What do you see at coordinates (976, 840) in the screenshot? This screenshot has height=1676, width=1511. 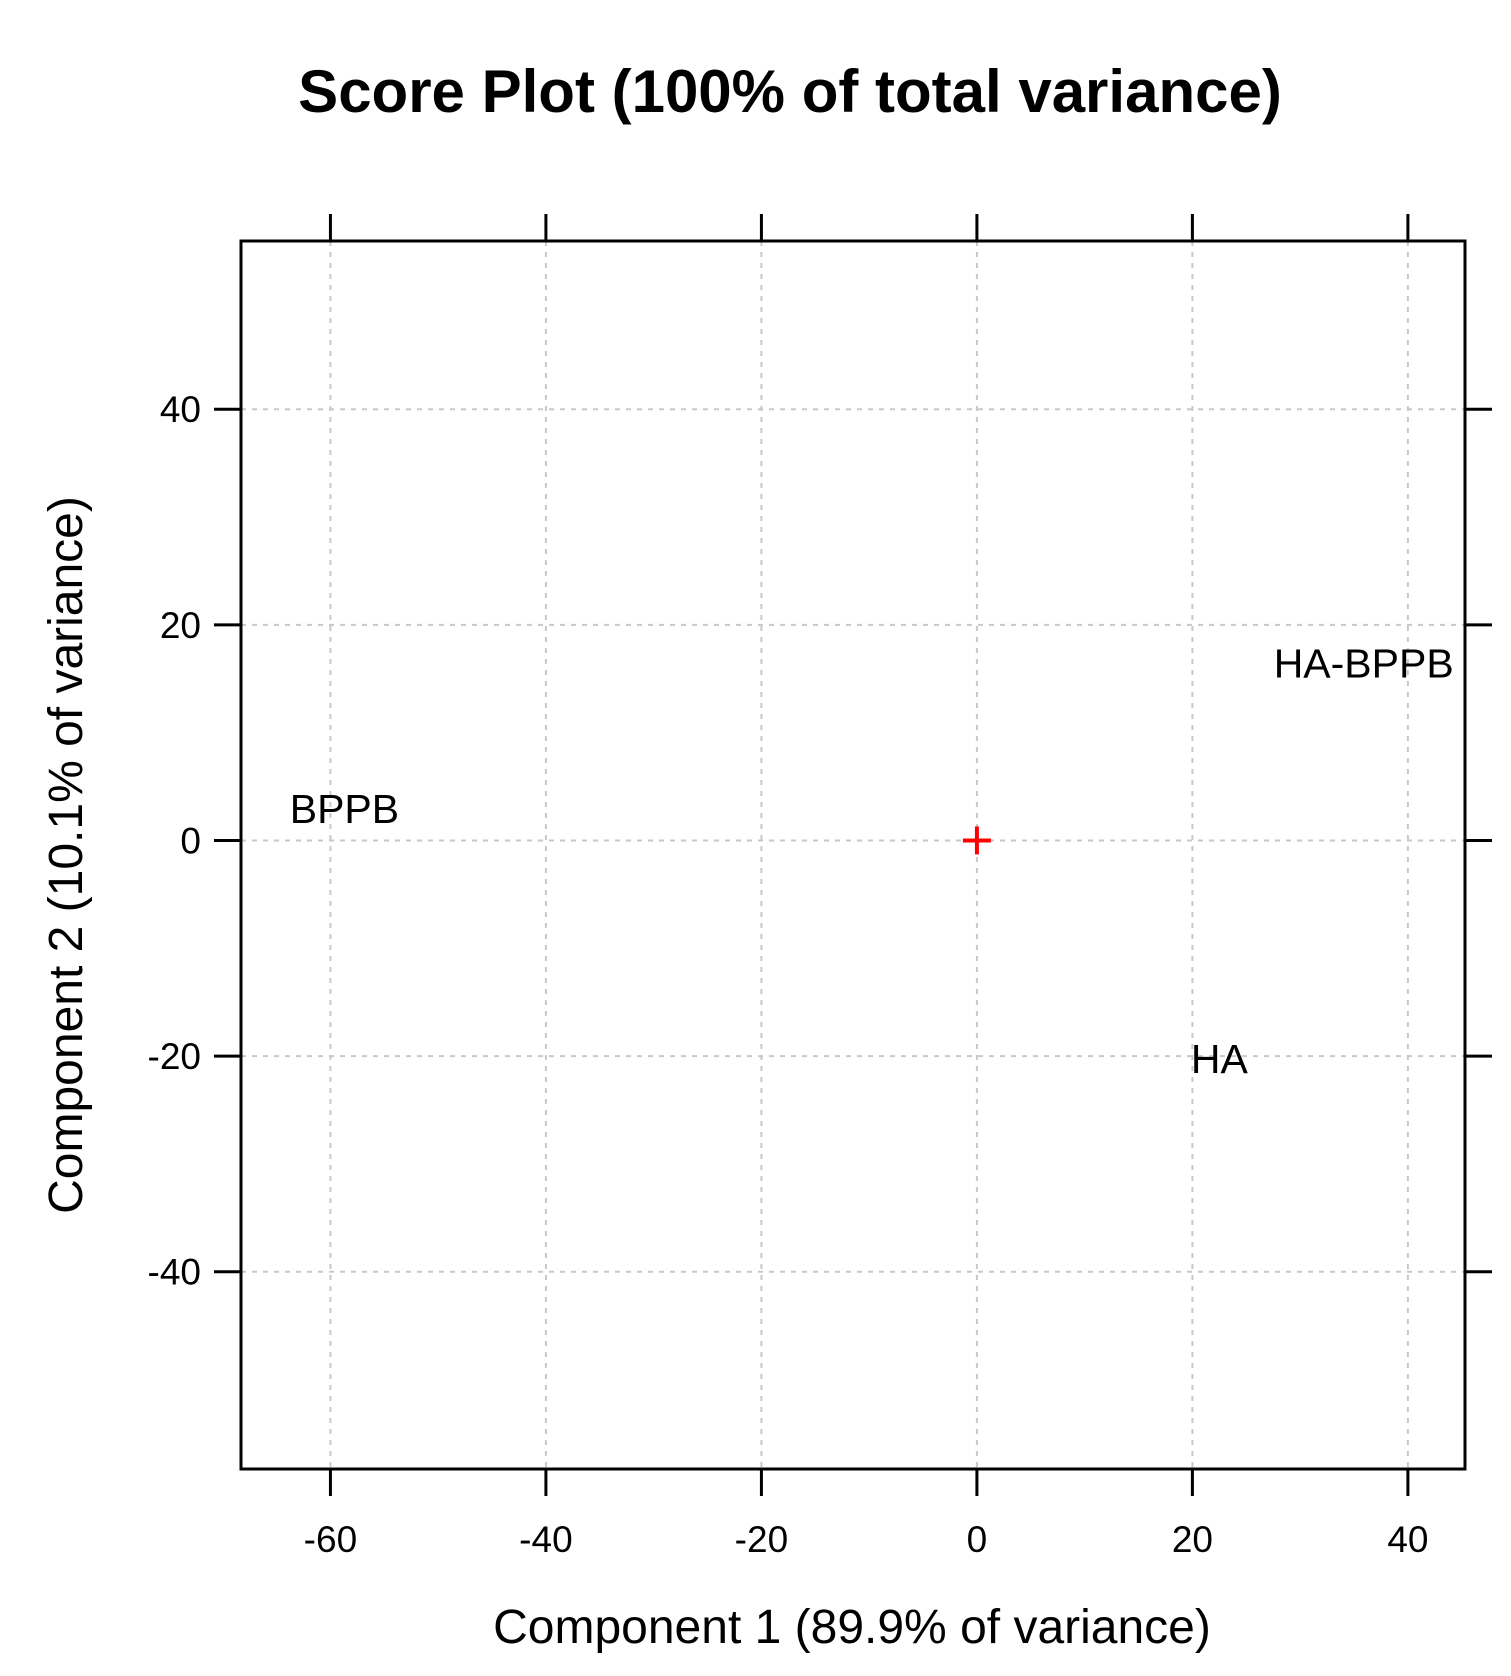 I see `center-marker` at bounding box center [976, 840].